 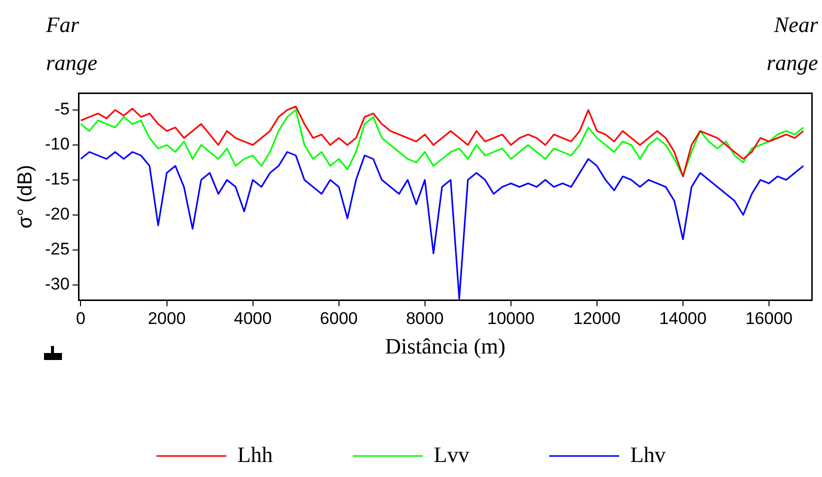 I want to click on legend-label: Lvv, so click(x=452, y=454).